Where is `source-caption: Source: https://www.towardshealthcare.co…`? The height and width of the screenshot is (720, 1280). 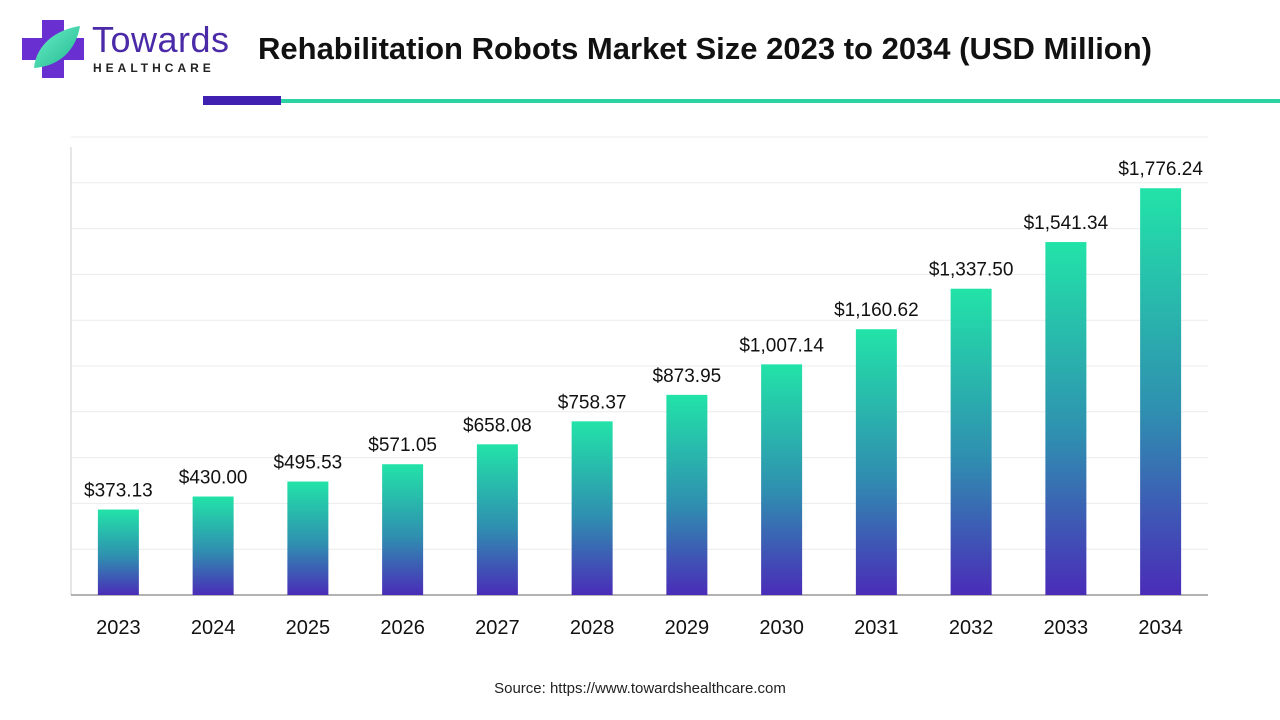 source-caption: Source: https://www.towardshealthcare.co… is located at coordinates (640, 688).